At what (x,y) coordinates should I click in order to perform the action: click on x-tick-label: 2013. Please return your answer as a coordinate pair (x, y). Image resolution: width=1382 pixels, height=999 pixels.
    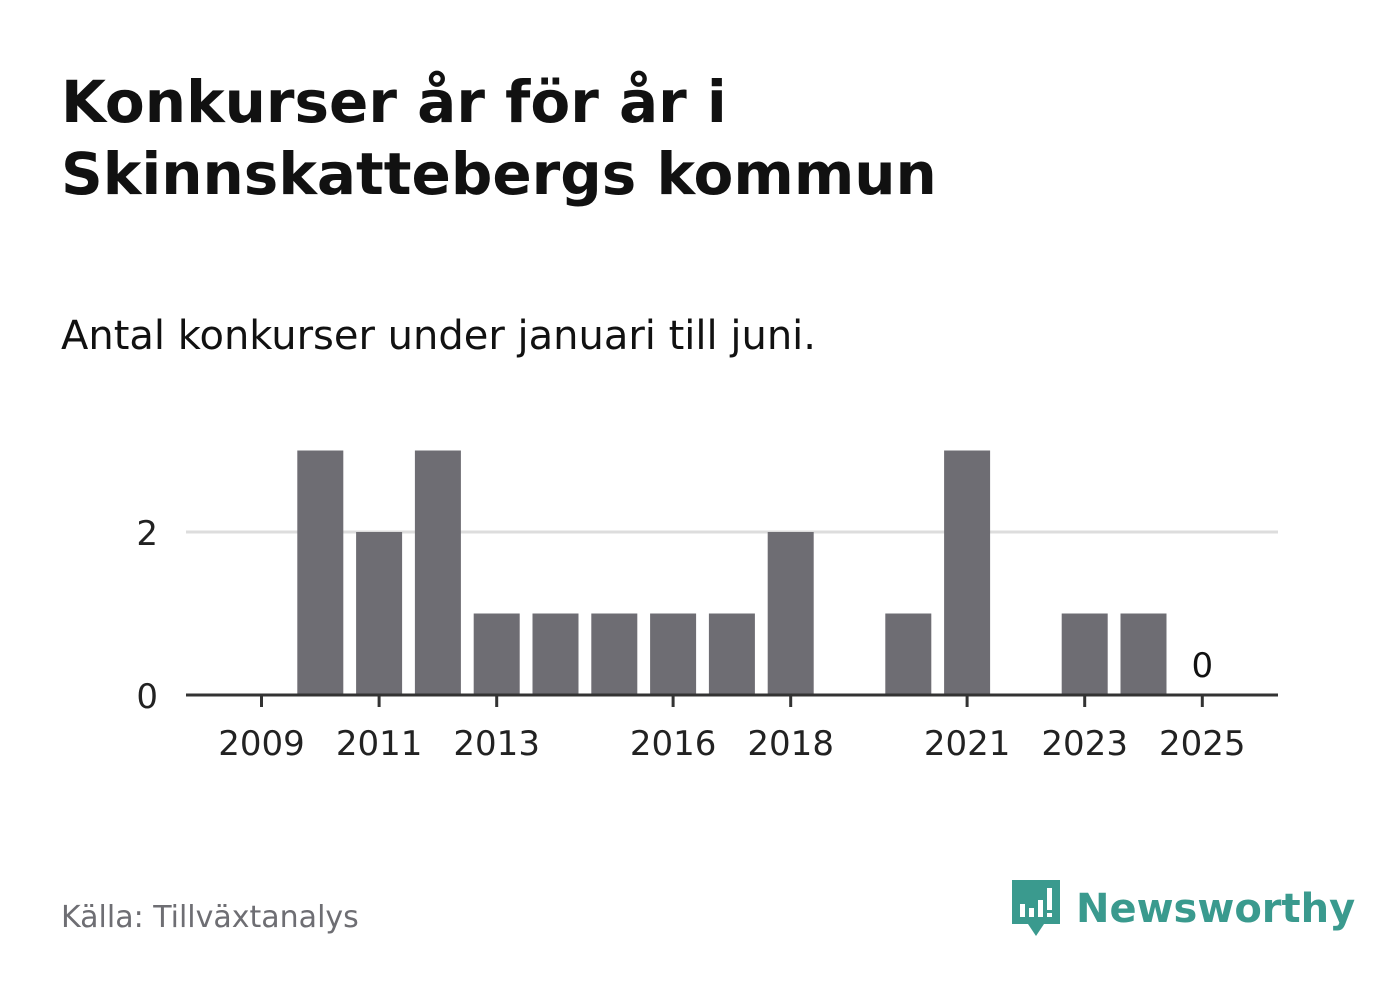
    Looking at the image, I should click on (496, 744).